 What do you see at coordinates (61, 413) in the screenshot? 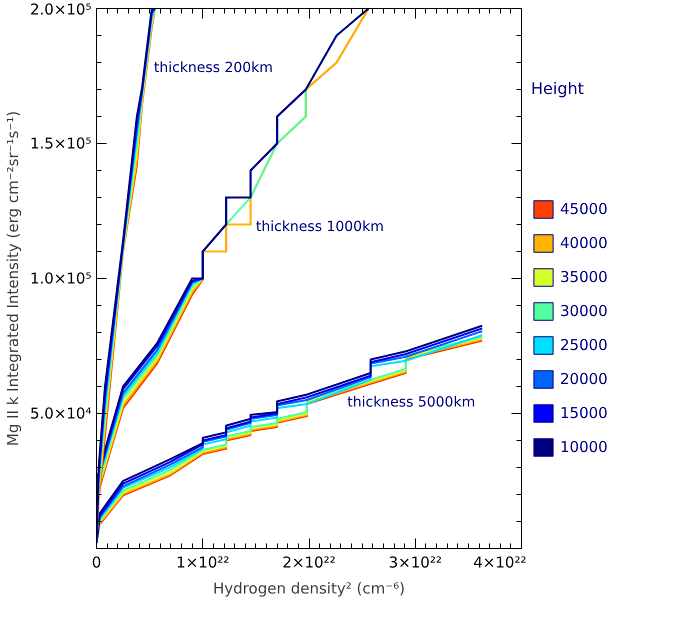
I see `y-tick-label: 5.0×10⁴` at bounding box center [61, 413].